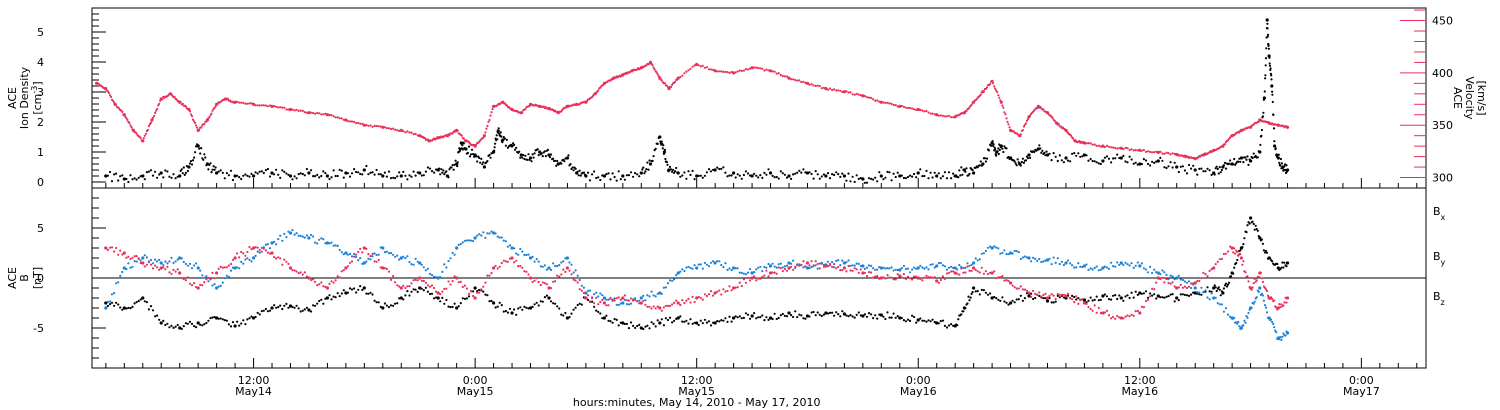 Image resolution: width=1500 pixels, height=410 pixels. What do you see at coordinates (253, 391) in the screenshot?
I see `x-tick-label-date: May14` at bounding box center [253, 391].